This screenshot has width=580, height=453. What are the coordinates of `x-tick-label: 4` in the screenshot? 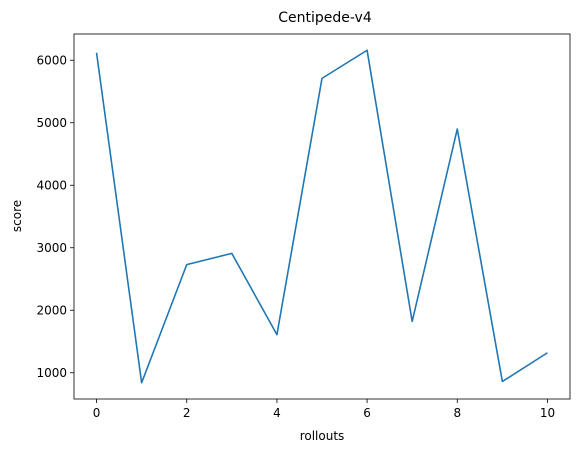 It's located at (277, 413).